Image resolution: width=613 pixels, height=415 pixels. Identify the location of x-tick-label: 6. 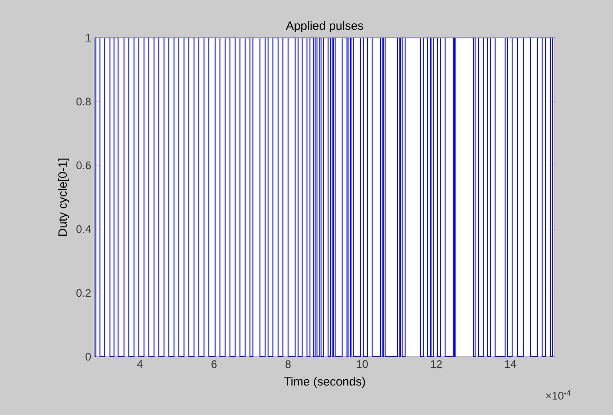
(214, 364).